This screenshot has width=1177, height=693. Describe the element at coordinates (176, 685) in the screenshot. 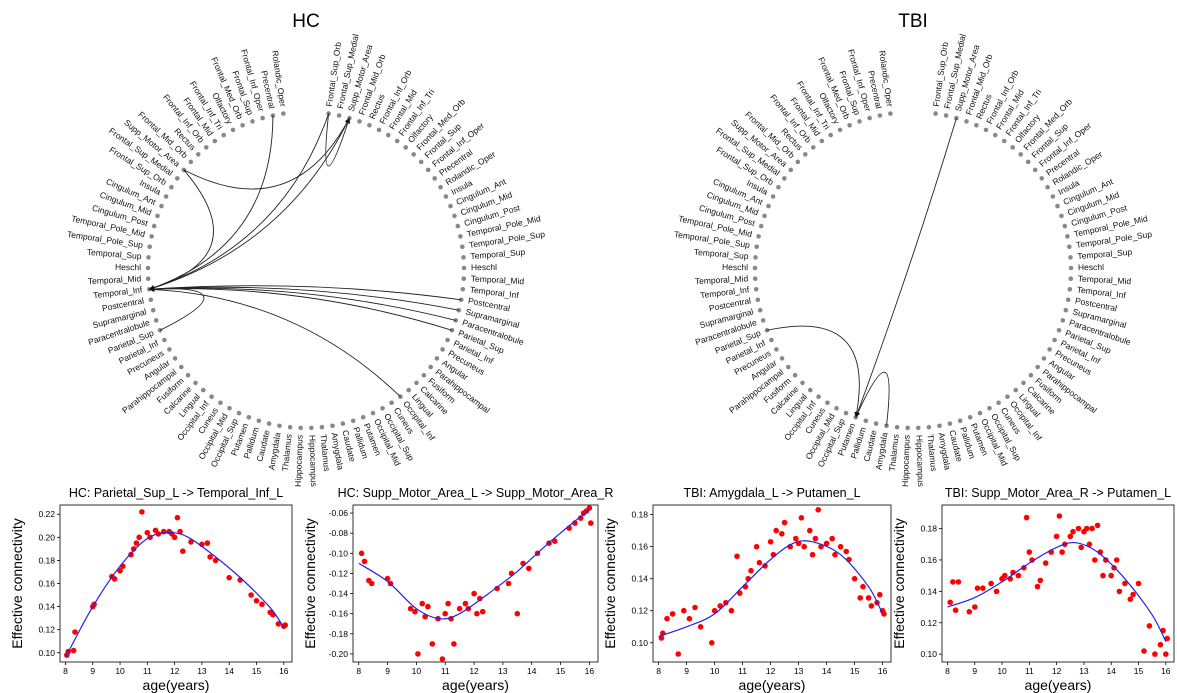

I see `x-axis-label: age(years)` at that location.